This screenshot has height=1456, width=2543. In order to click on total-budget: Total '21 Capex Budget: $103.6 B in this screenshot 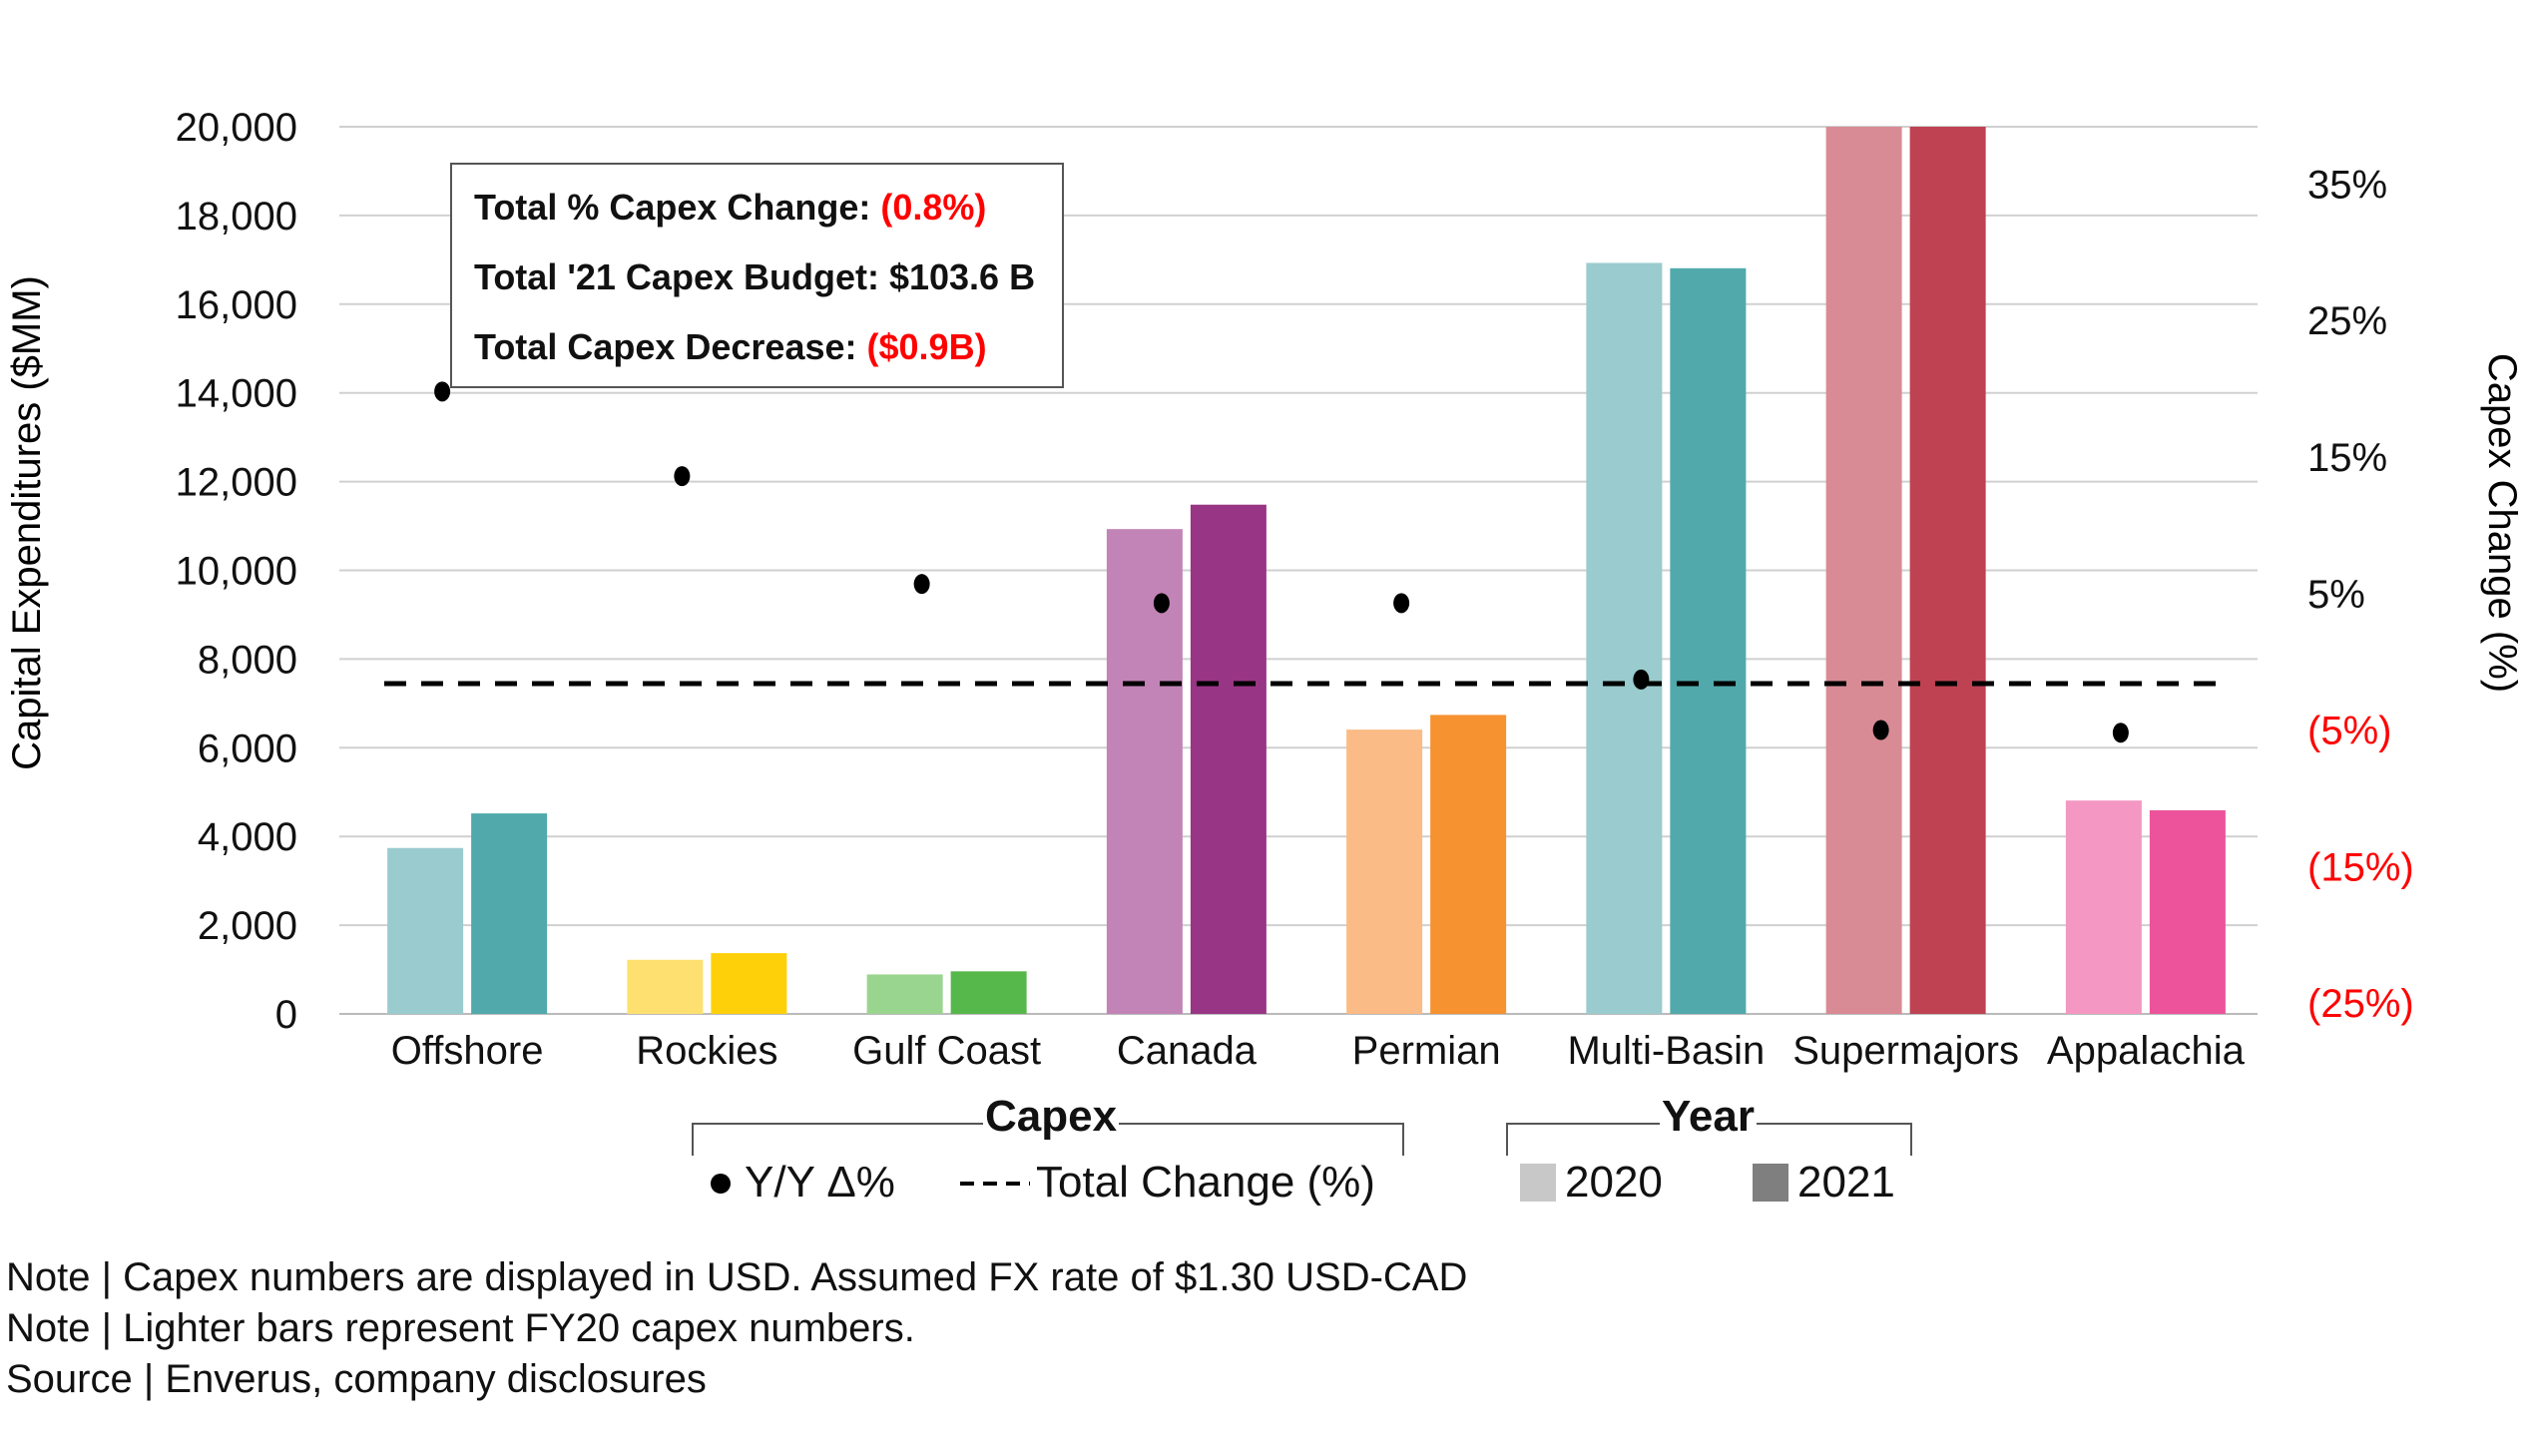, I will do `click(755, 276)`.